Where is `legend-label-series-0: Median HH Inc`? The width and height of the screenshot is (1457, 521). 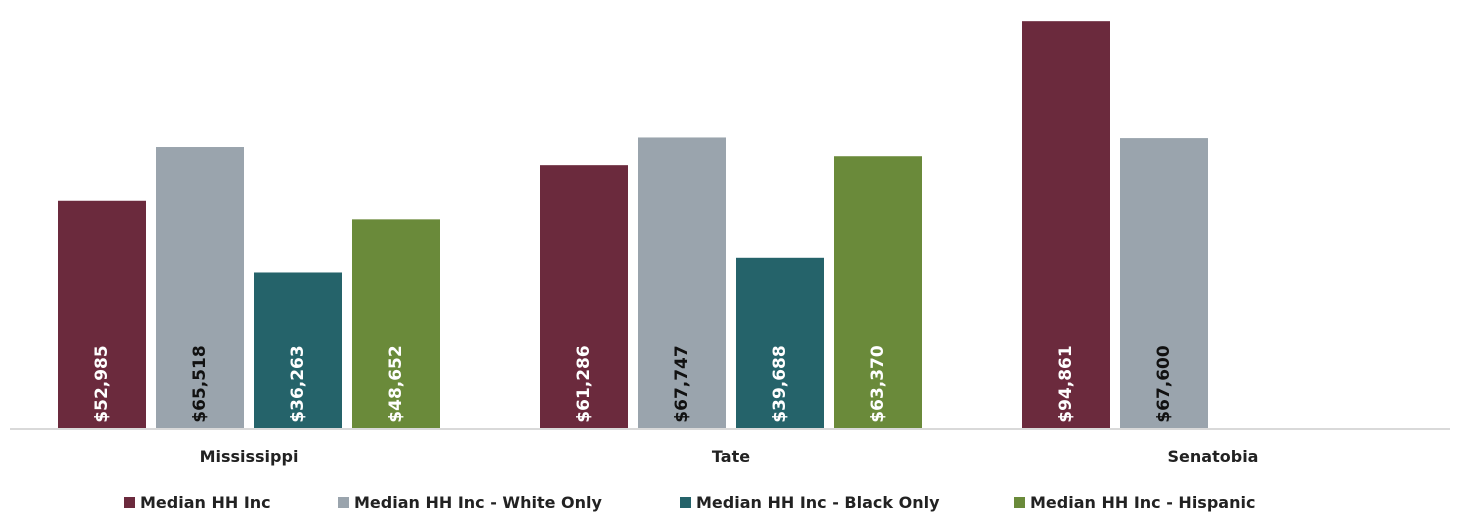
legend-label-series-0: Median HH Inc is located at coordinates (205, 502).